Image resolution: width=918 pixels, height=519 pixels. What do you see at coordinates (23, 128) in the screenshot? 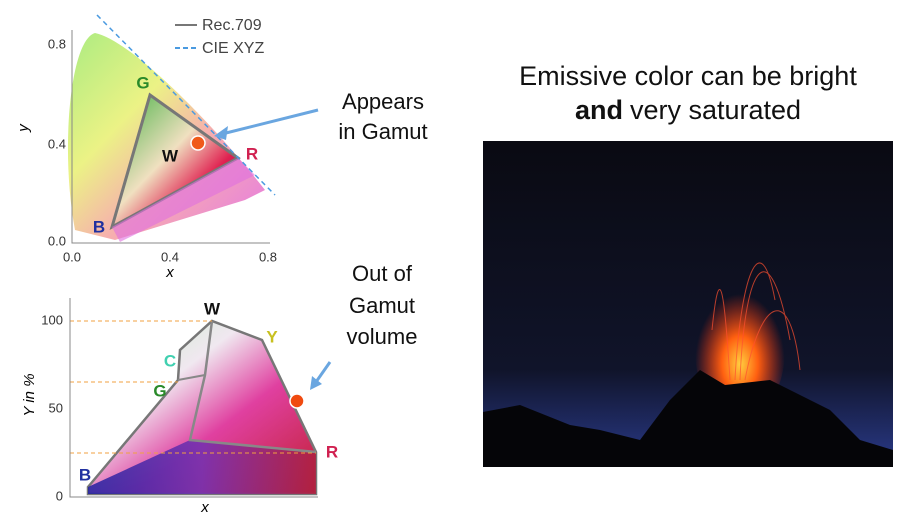
I see `y-axis-label: y` at bounding box center [23, 128].